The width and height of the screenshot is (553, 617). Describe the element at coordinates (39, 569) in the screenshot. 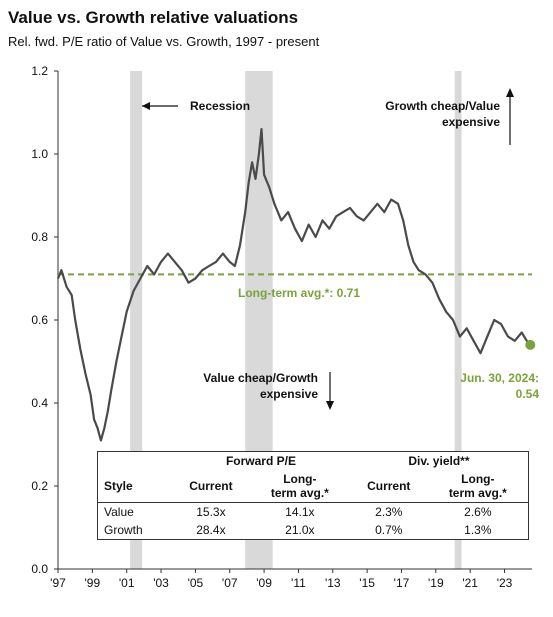

I see `y-tick-label: 0.0` at that location.